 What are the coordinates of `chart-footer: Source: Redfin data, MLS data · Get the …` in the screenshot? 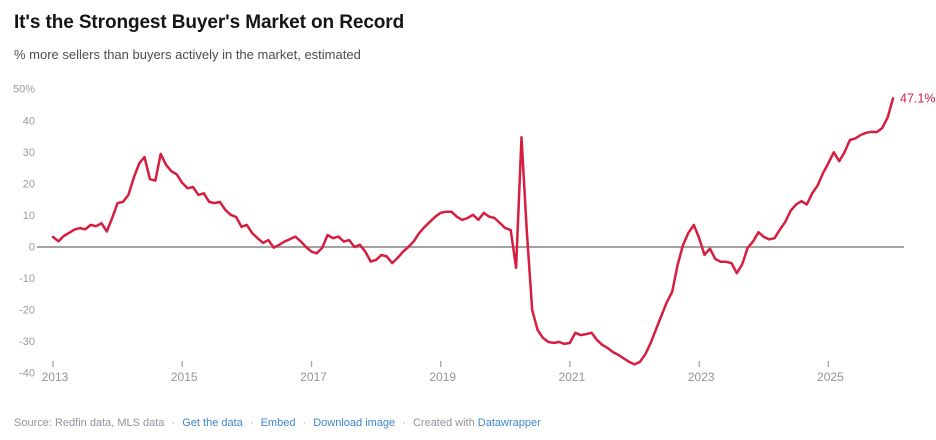 It's located at (277, 423).